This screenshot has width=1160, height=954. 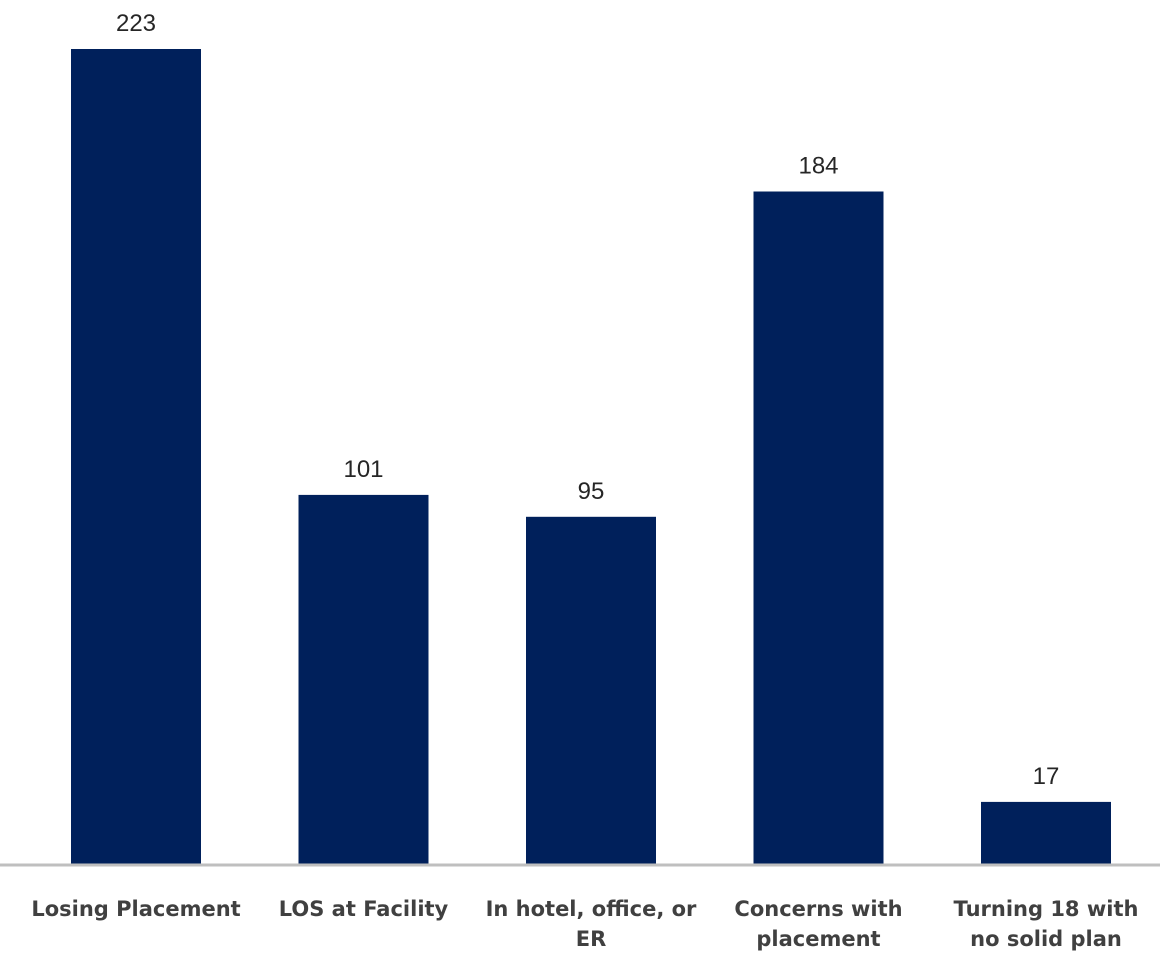 I want to click on category-label-4-line-1: no solid plan, so click(x=1046, y=939).